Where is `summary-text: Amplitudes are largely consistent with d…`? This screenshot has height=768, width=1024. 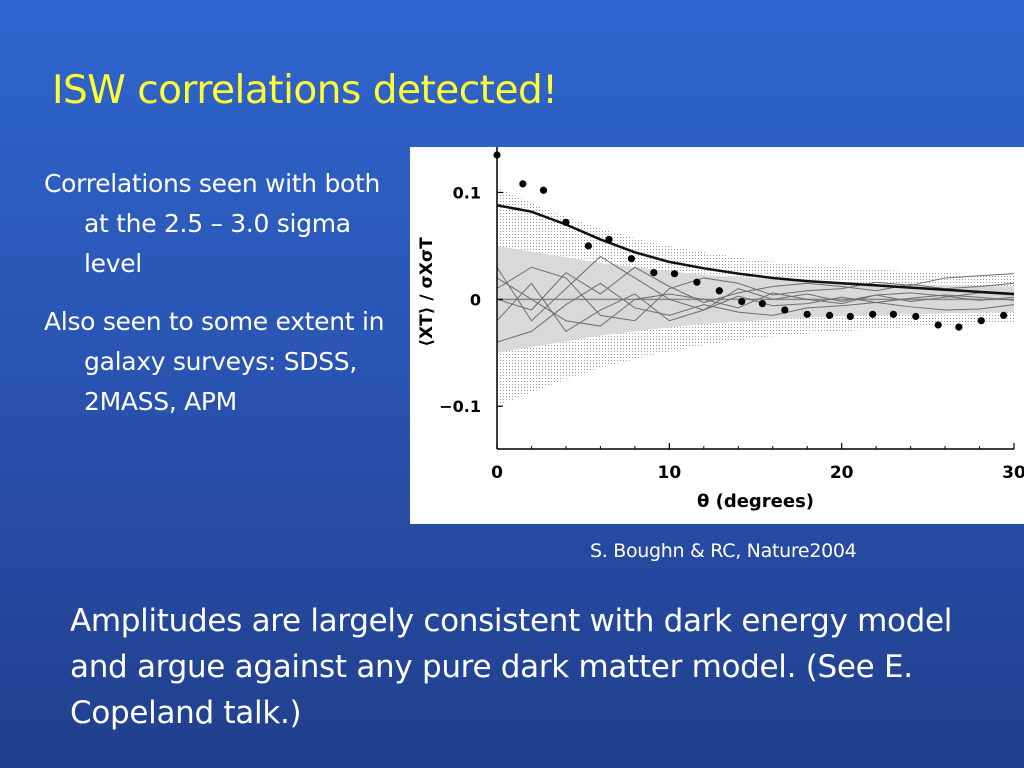
summary-text: Amplitudes are largely consistent with d… is located at coordinates (511, 667).